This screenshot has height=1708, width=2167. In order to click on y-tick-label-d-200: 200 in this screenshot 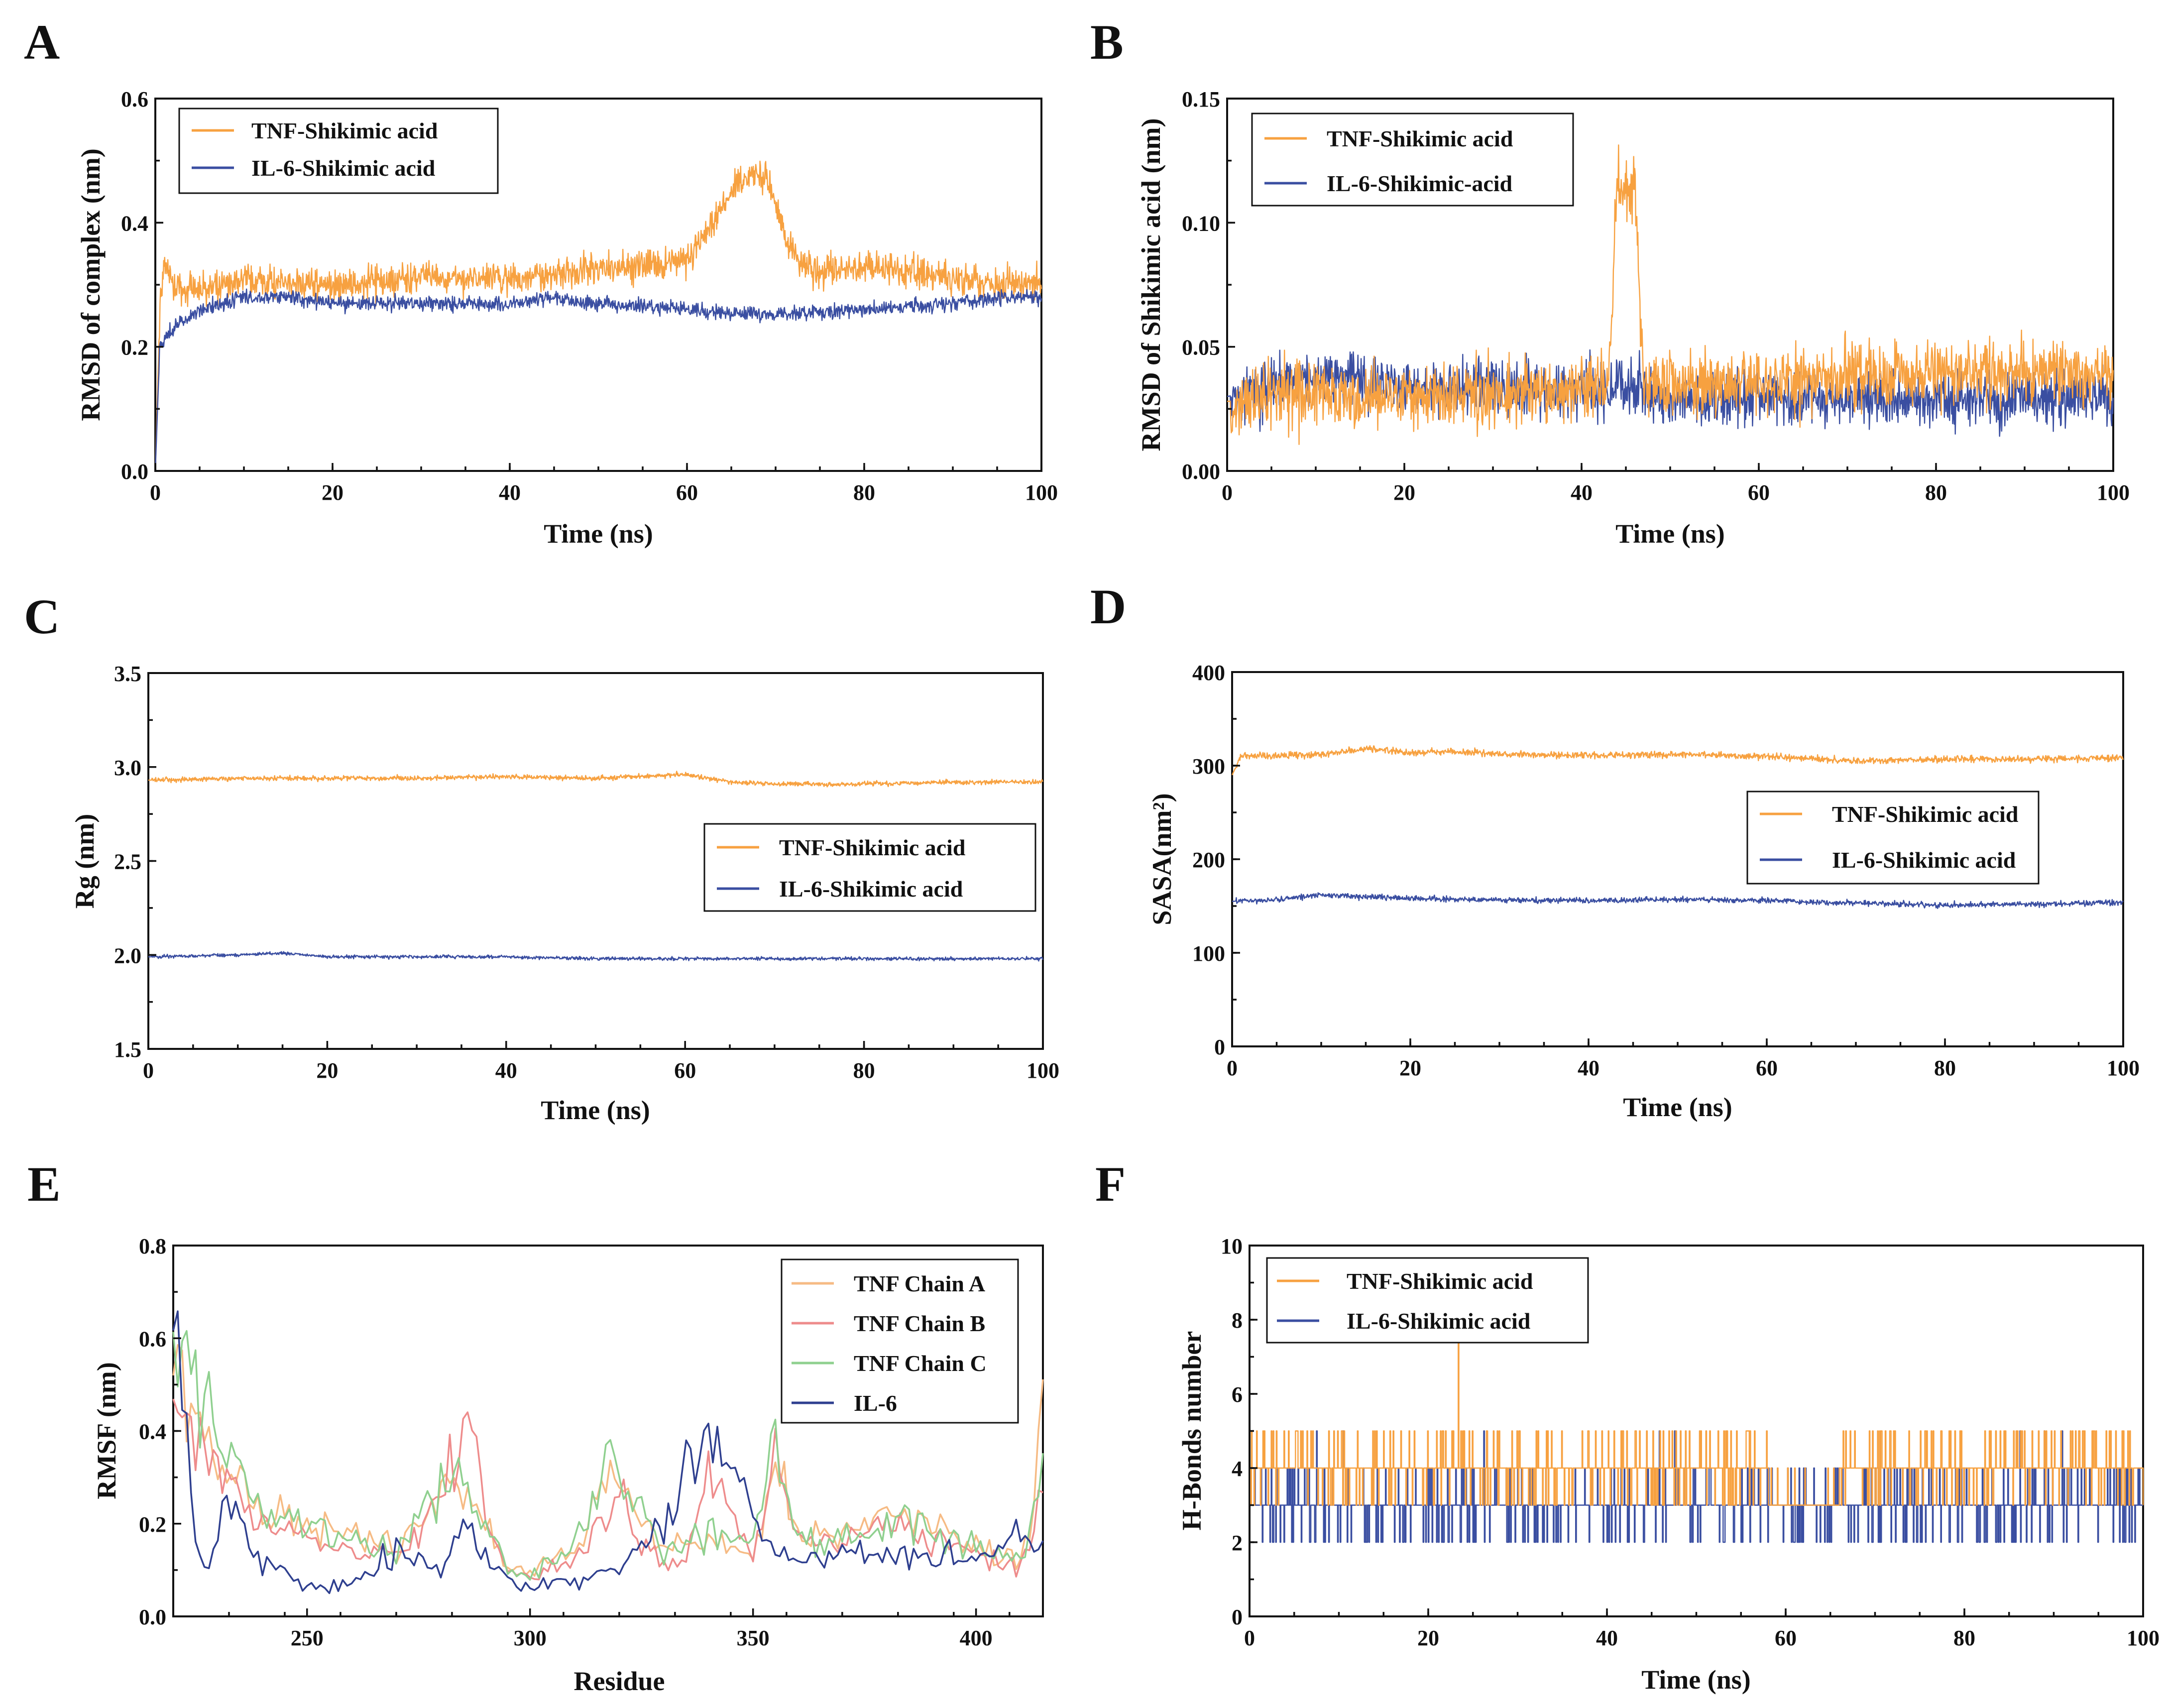, I will do `click(1208, 860)`.